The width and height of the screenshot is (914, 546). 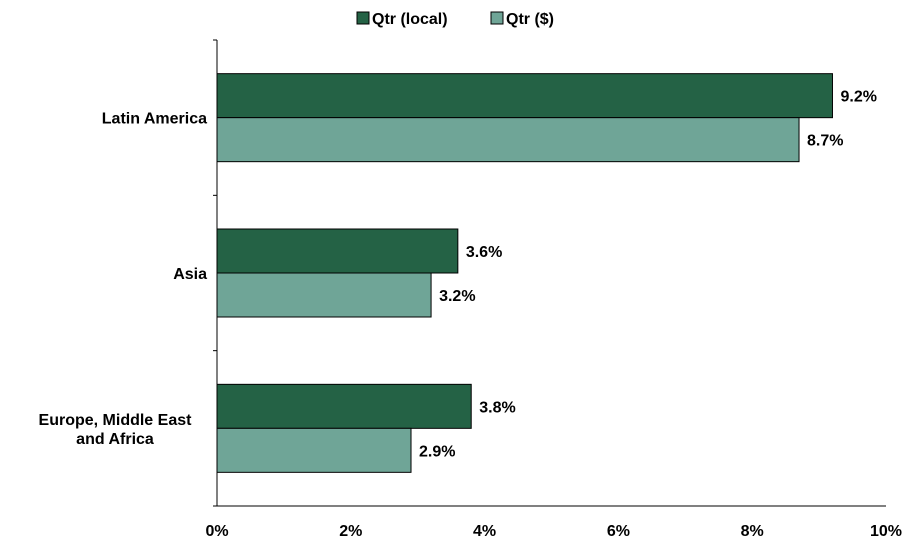 I want to click on category-label-2: Europe, Middle East and Africa, so click(x=116, y=430).